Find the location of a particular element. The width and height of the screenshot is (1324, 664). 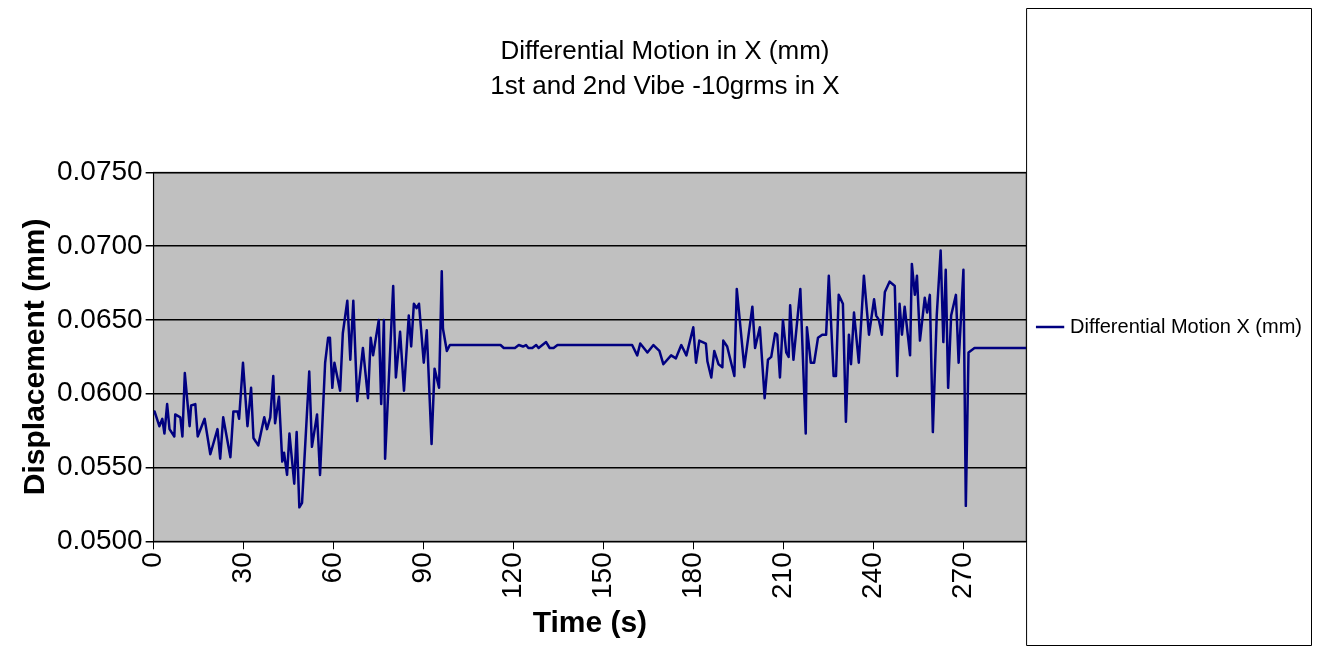

legend-label: Differential Motion X (mm) is located at coordinates (1186, 325).